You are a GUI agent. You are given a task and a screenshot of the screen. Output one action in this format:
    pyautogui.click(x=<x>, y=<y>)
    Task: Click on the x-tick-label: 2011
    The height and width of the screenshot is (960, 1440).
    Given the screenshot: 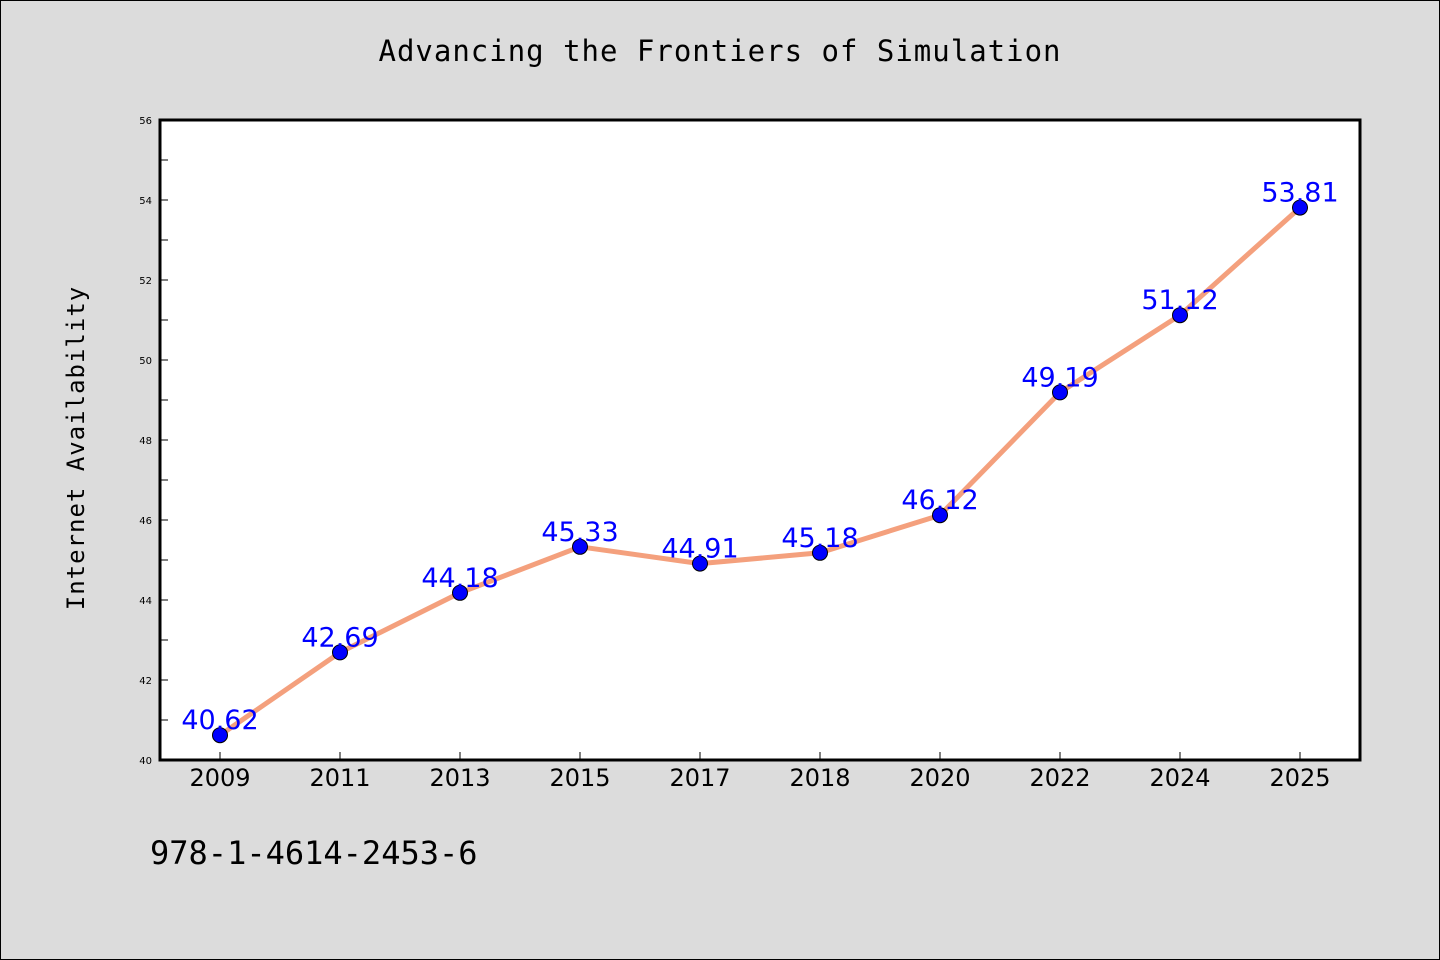 What is the action you would take?
    pyautogui.click(x=339, y=778)
    